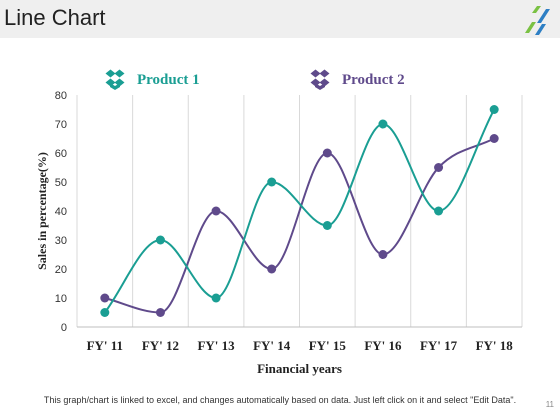 This screenshot has height=420, width=560. Describe the element at coordinates (216, 345) in the screenshot. I see `x-tick-label: FY' 13` at that location.